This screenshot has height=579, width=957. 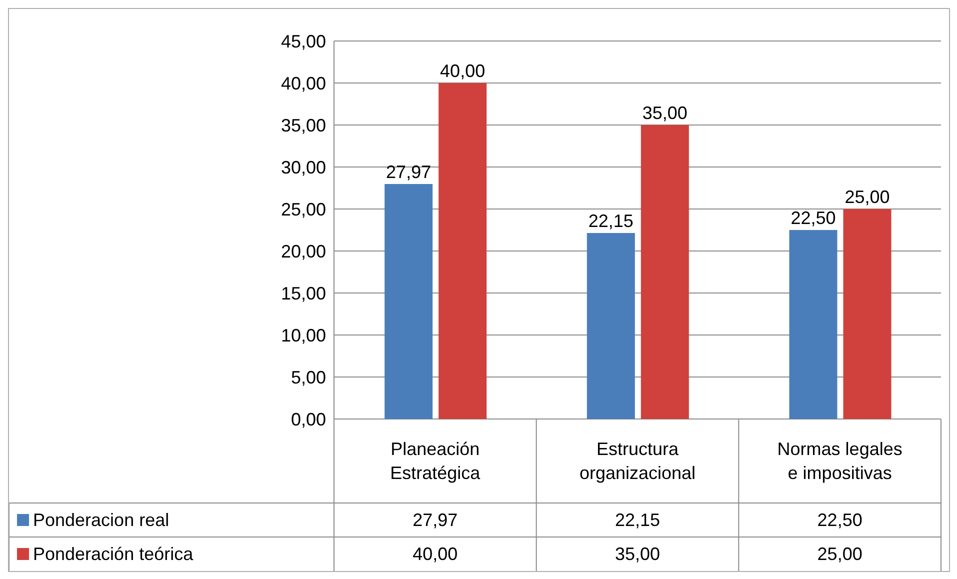 What do you see at coordinates (839, 461) in the screenshot?
I see `x-tick-label: Normas legales e impositivas` at bounding box center [839, 461].